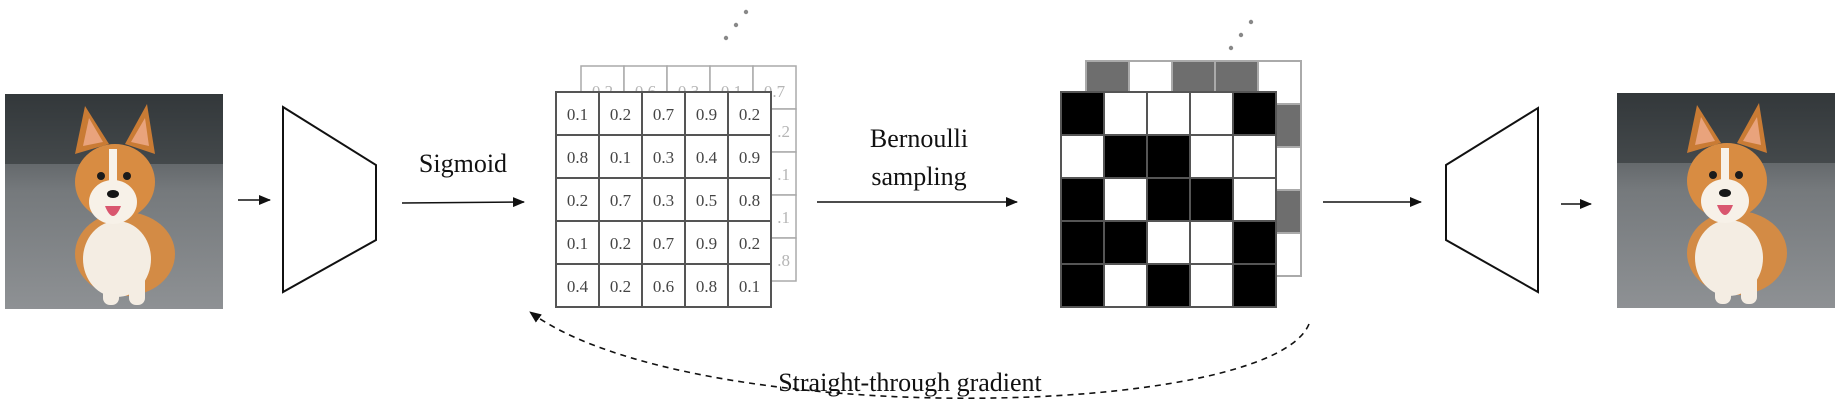 Image resolution: width=1839 pixels, height=417 pixels. Describe the element at coordinates (114, 201) in the screenshot. I see `input-corgi-image` at that location.